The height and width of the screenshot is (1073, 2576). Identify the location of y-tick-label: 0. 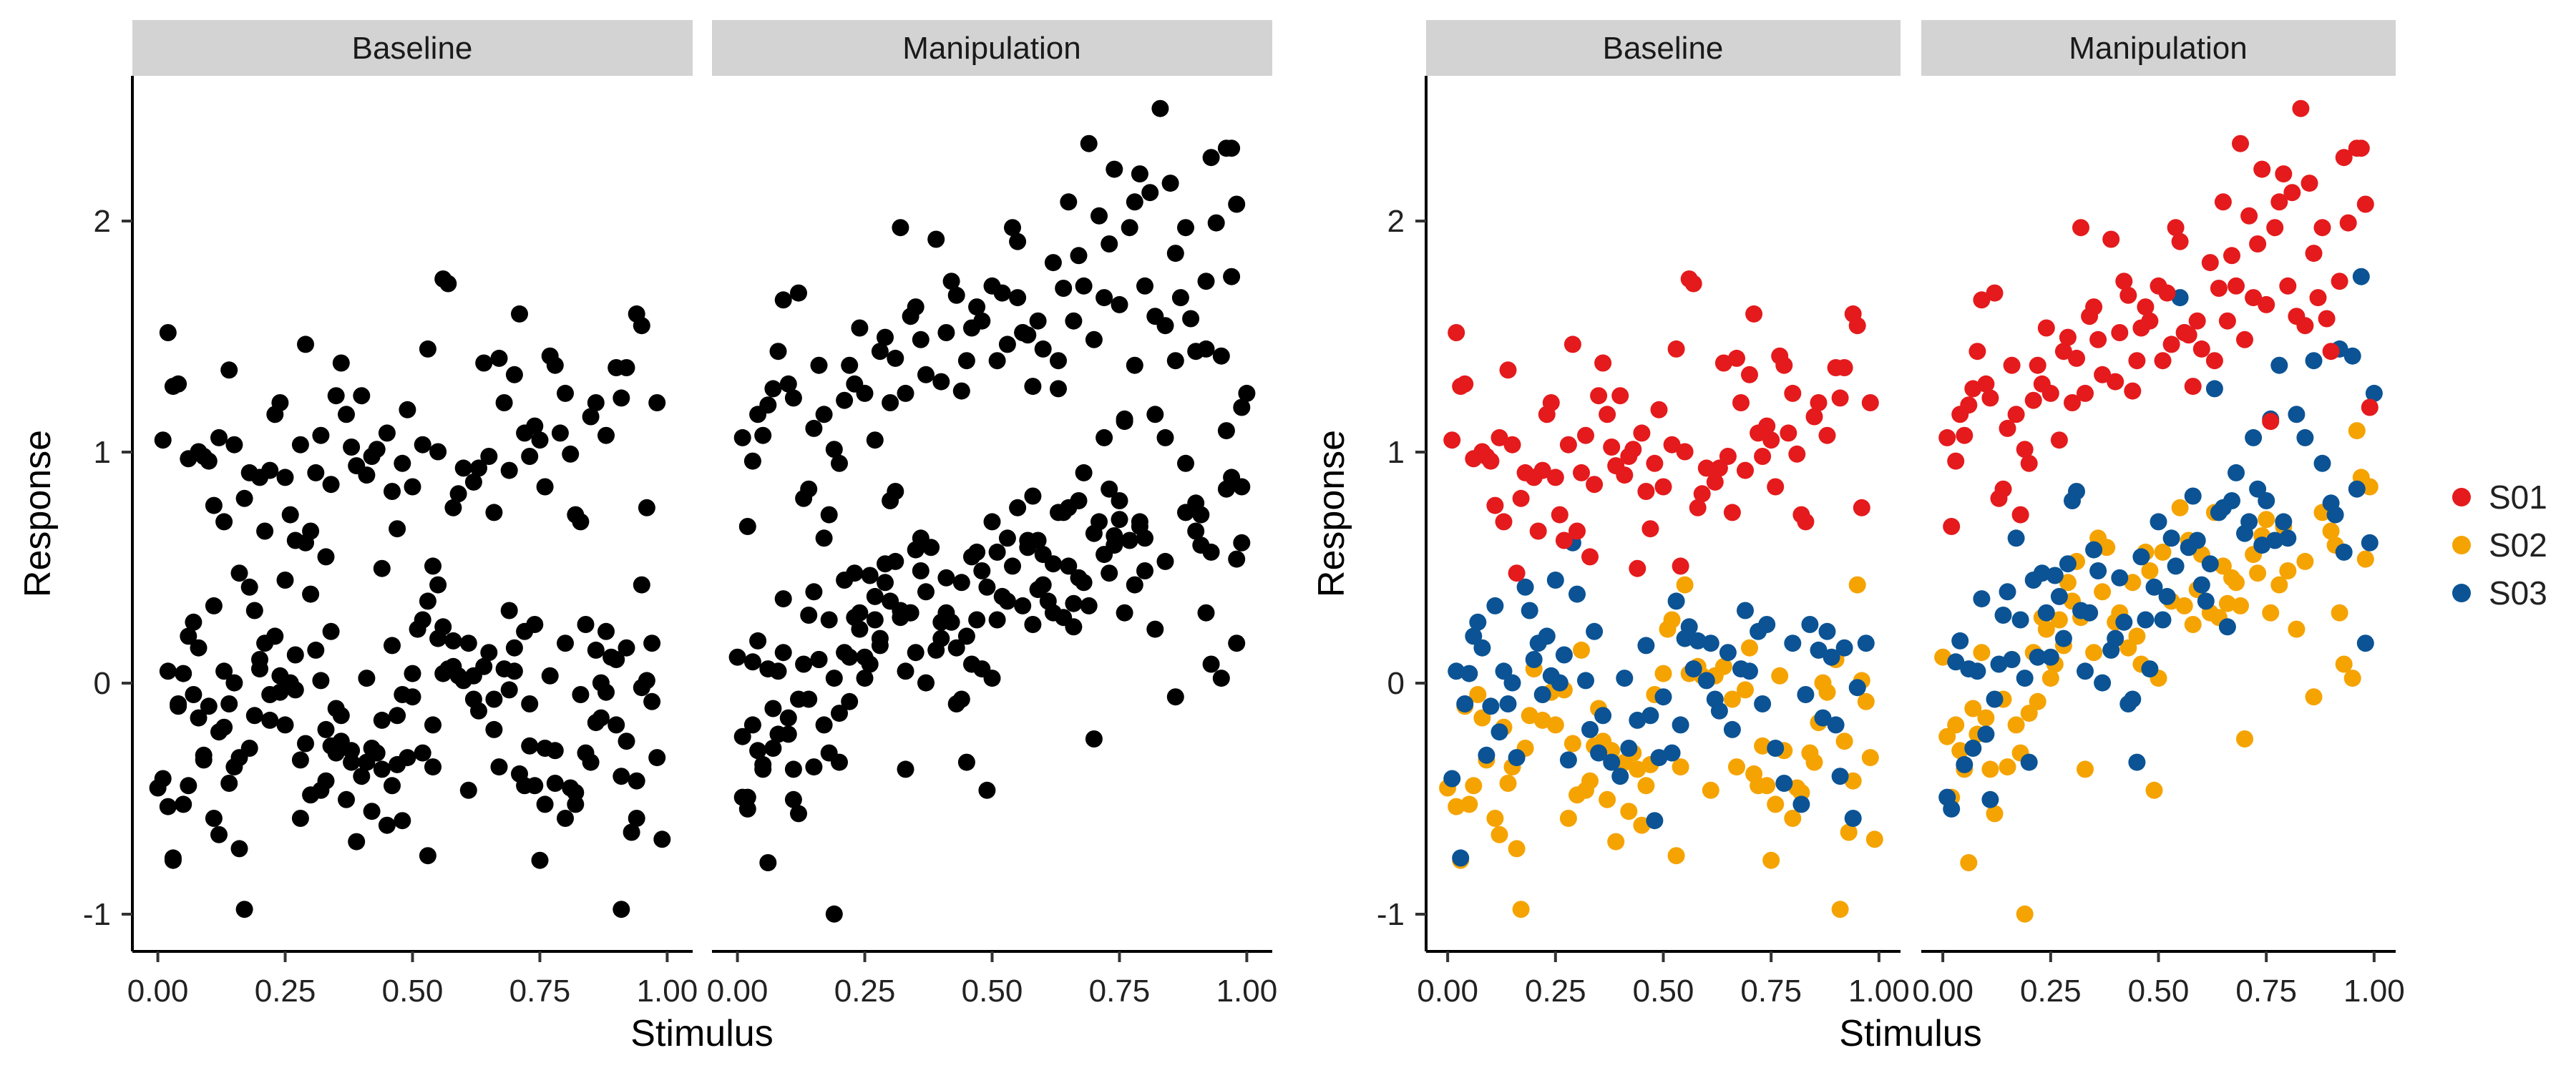
(1396, 684).